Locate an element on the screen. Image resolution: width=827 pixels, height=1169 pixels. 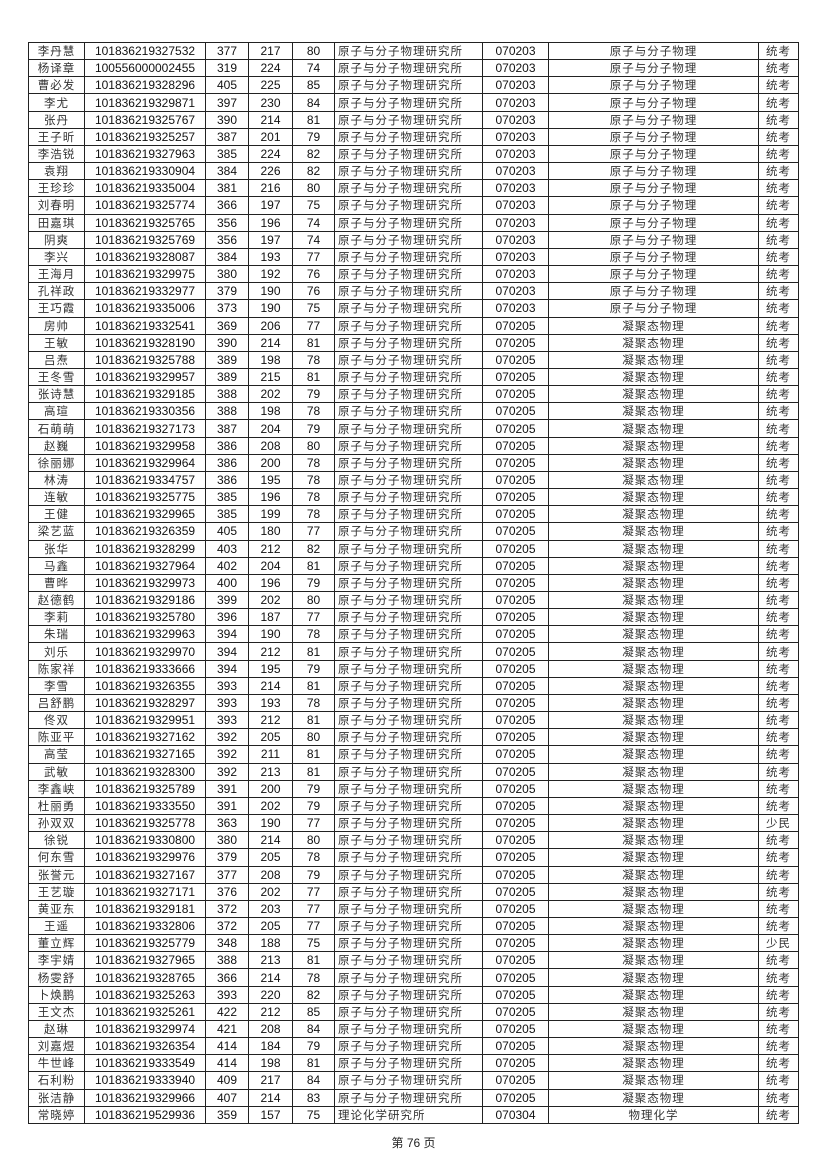
cell-exam-id: 101836219327171 is located at coordinates (145, 891).